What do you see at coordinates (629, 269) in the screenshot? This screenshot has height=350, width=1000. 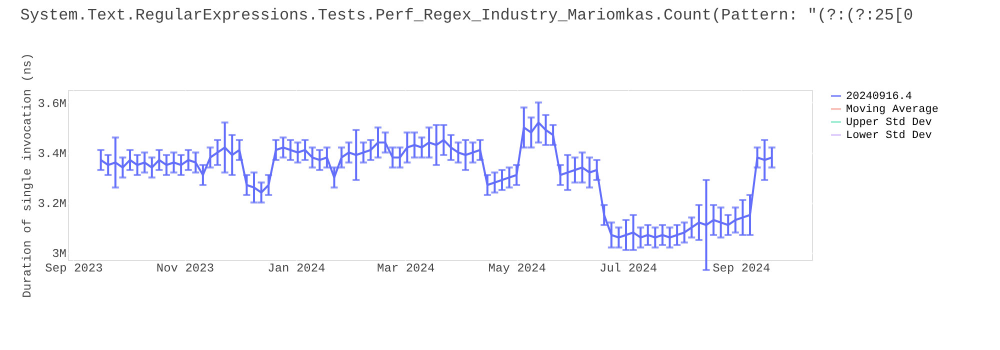 I see `x-tick-label: Jul 2024` at bounding box center [629, 269].